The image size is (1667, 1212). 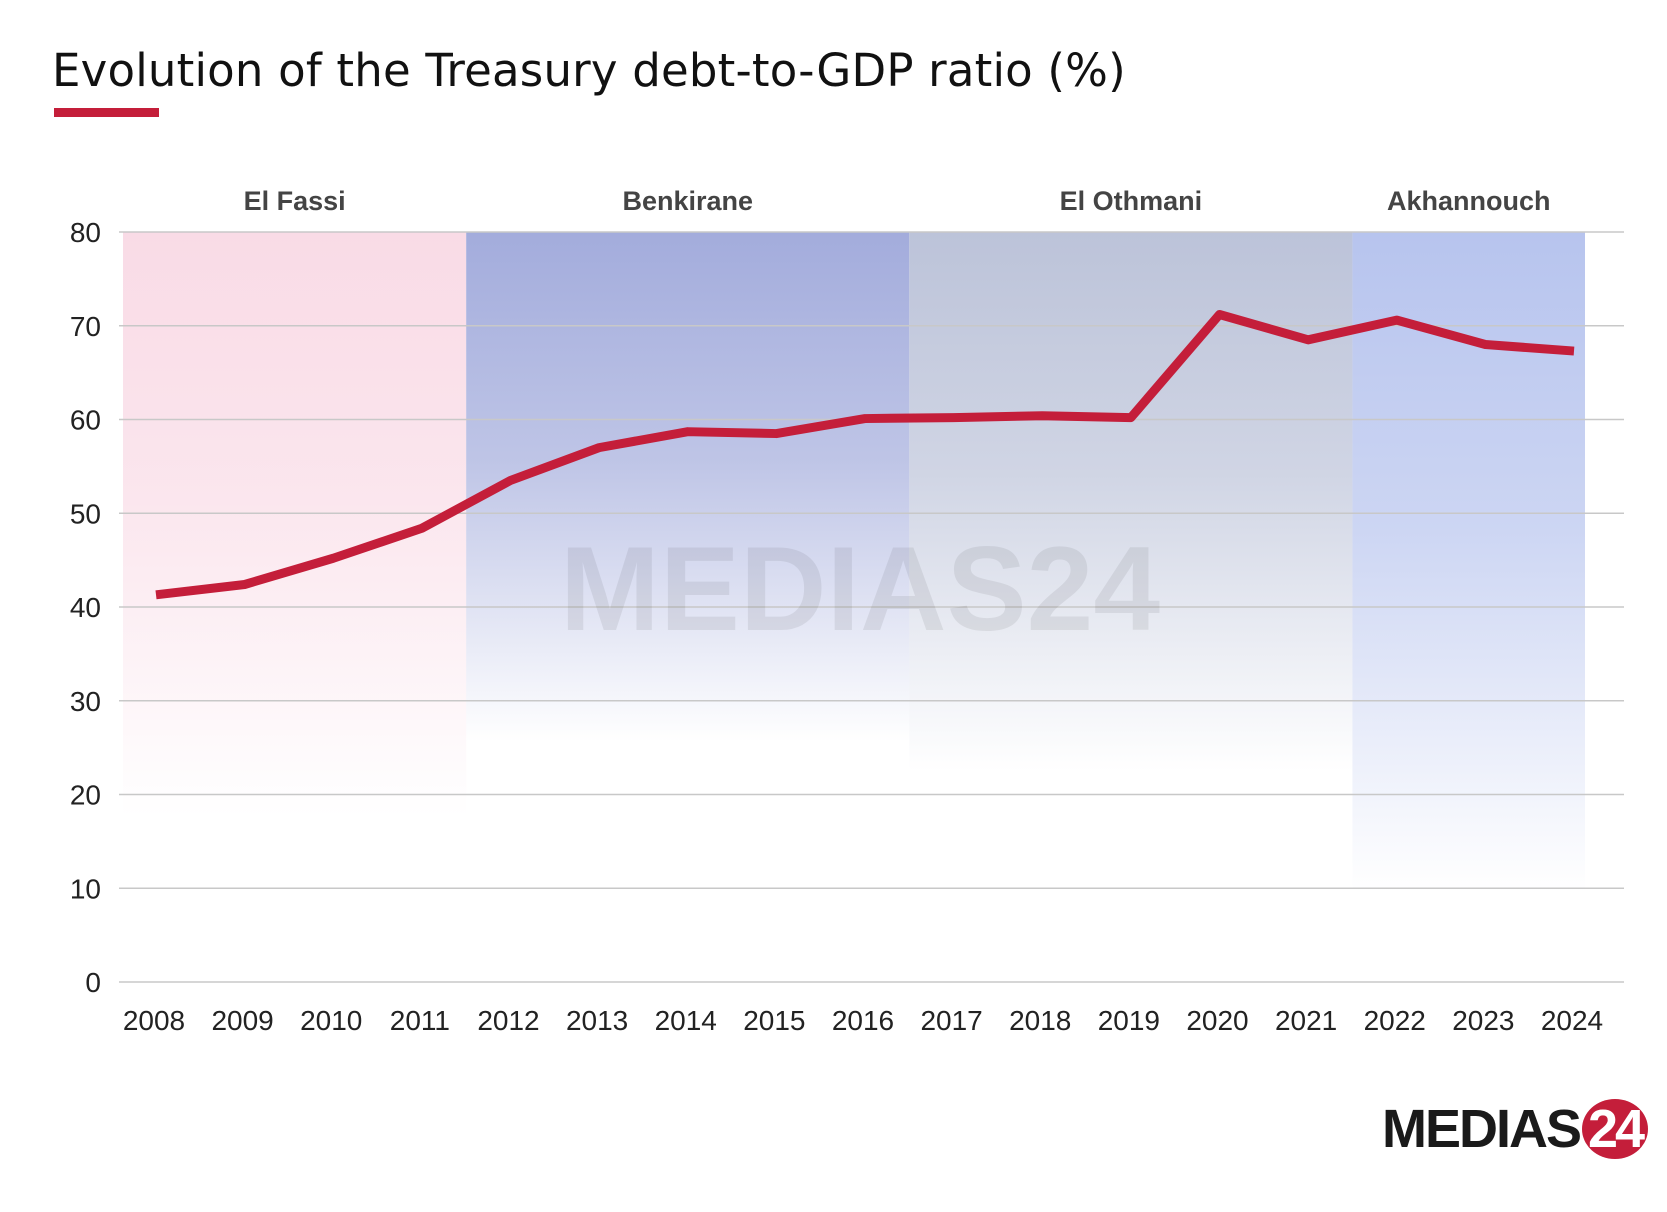 What do you see at coordinates (1217, 1020) in the screenshot?
I see `x-tick-label: 2020` at bounding box center [1217, 1020].